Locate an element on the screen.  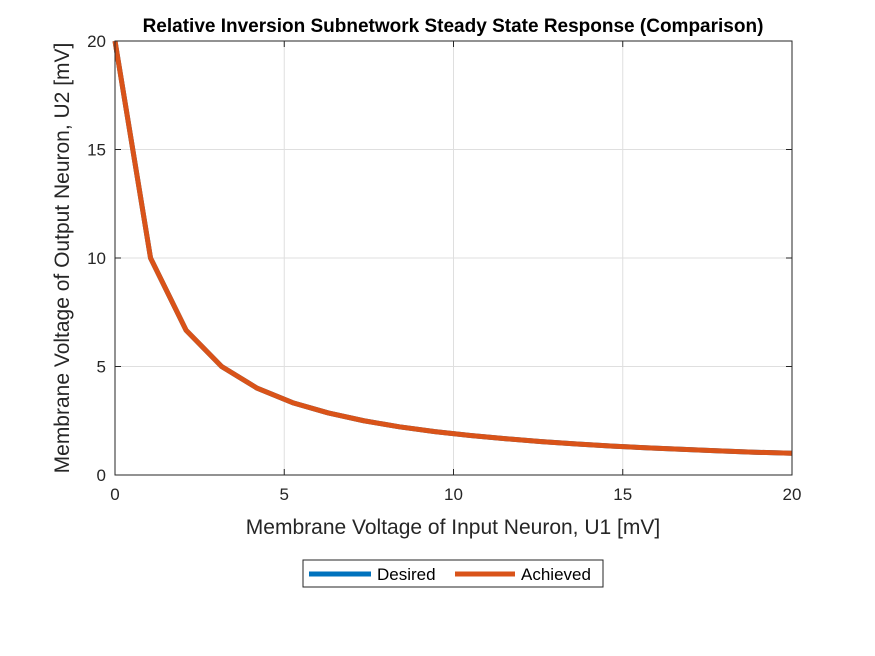
x-tick-label: 10 is located at coordinates (453, 494).